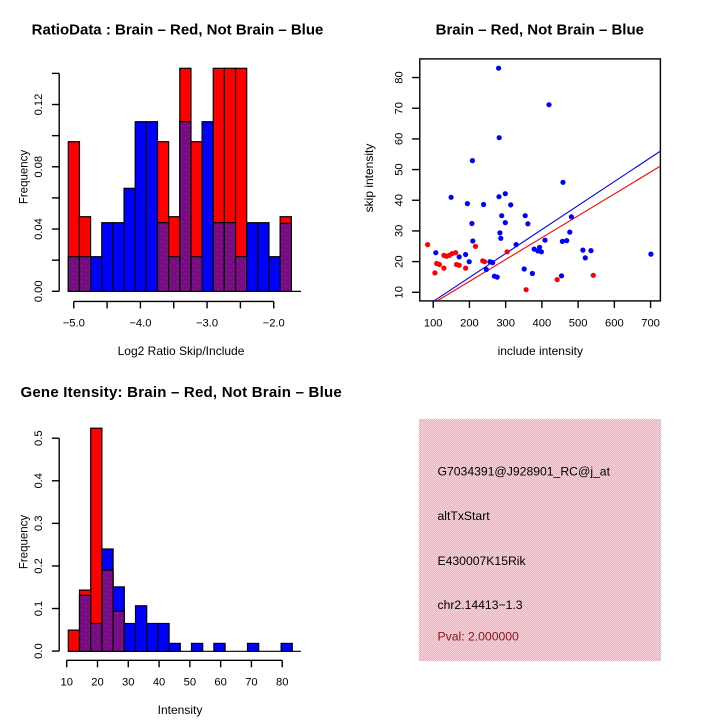  What do you see at coordinates (614, 323) in the screenshot?
I see `svg-text: 600` at bounding box center [614, 323].